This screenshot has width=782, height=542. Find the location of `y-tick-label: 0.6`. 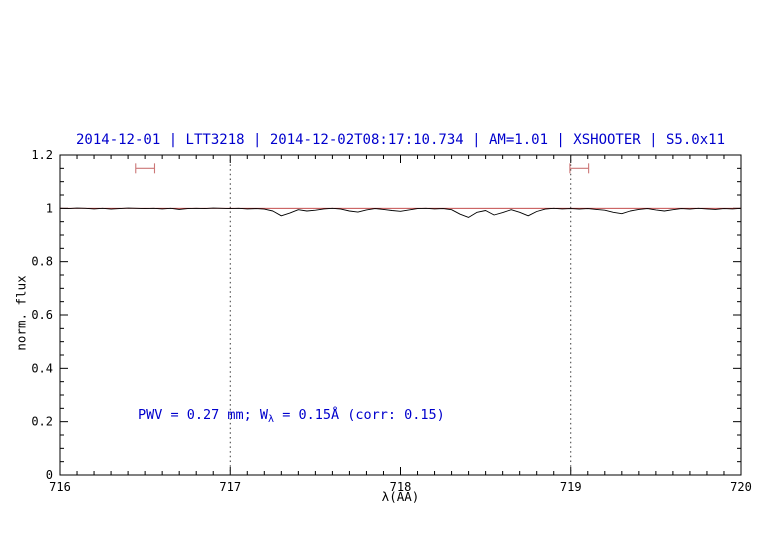

y-tick-label: 0.6 is located at coordinates (42, 315).